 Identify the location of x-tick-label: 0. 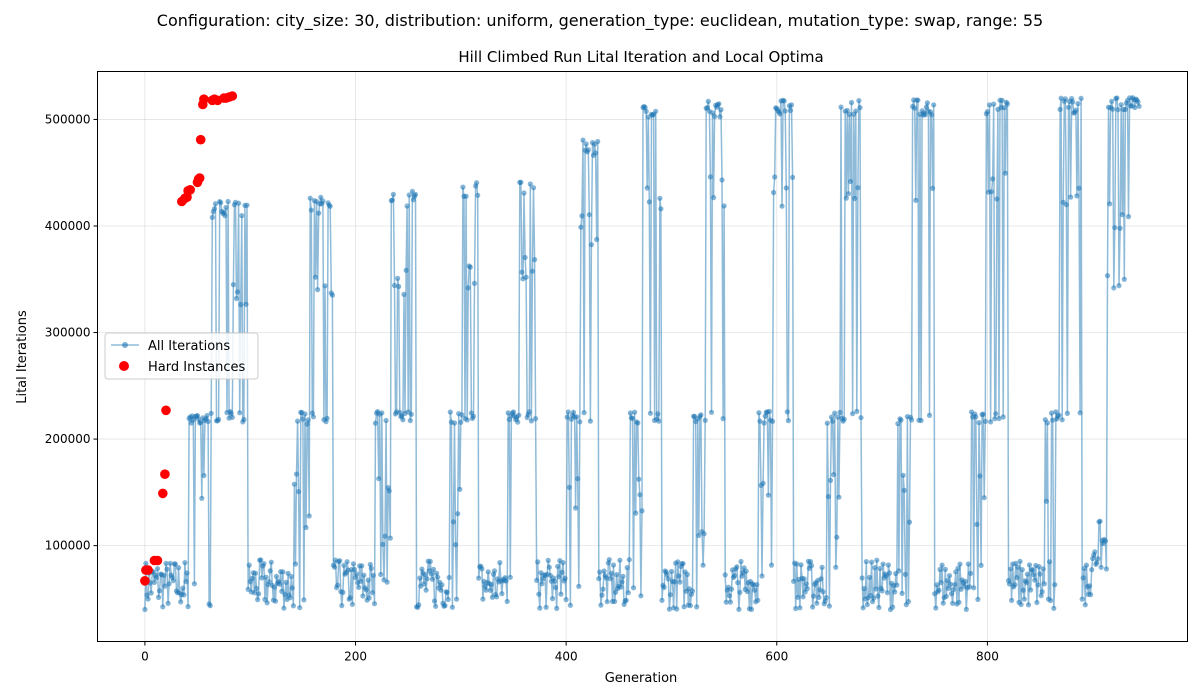
(145, 657).